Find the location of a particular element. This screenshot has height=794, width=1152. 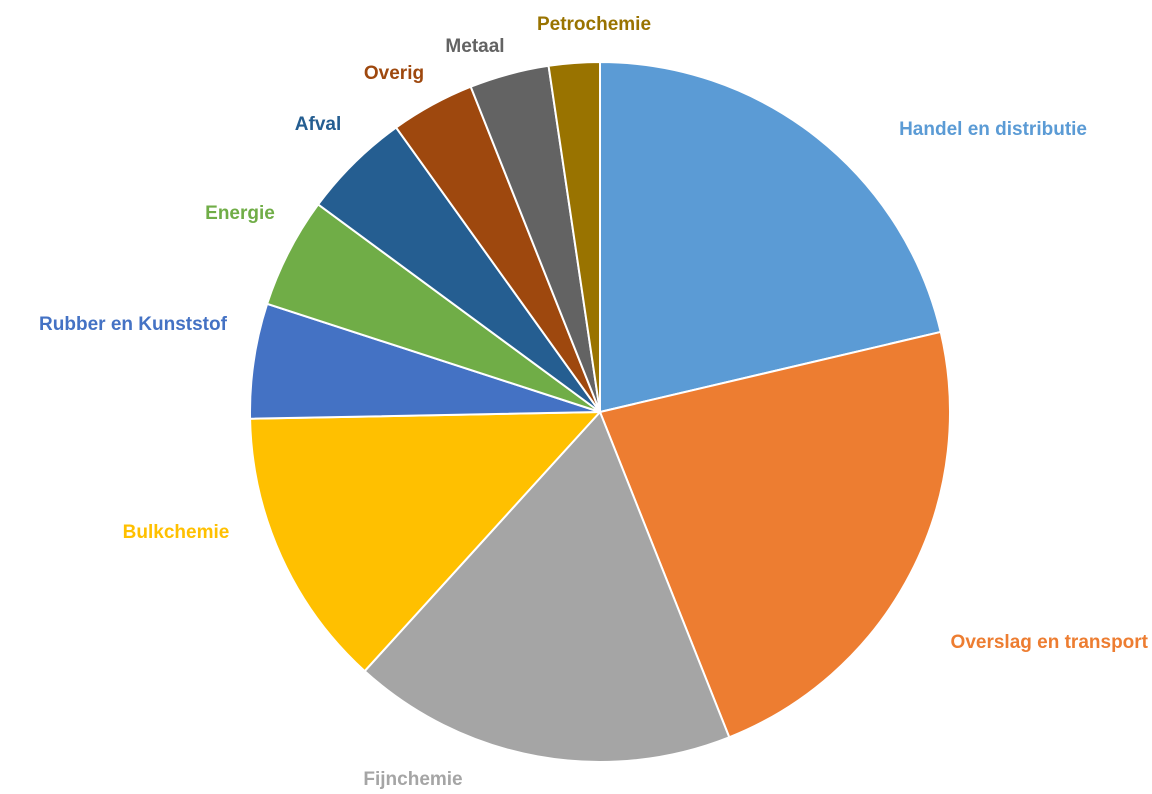

pie-label-fijnchemie: Fijnchemie is located at coordinates (412, 779).